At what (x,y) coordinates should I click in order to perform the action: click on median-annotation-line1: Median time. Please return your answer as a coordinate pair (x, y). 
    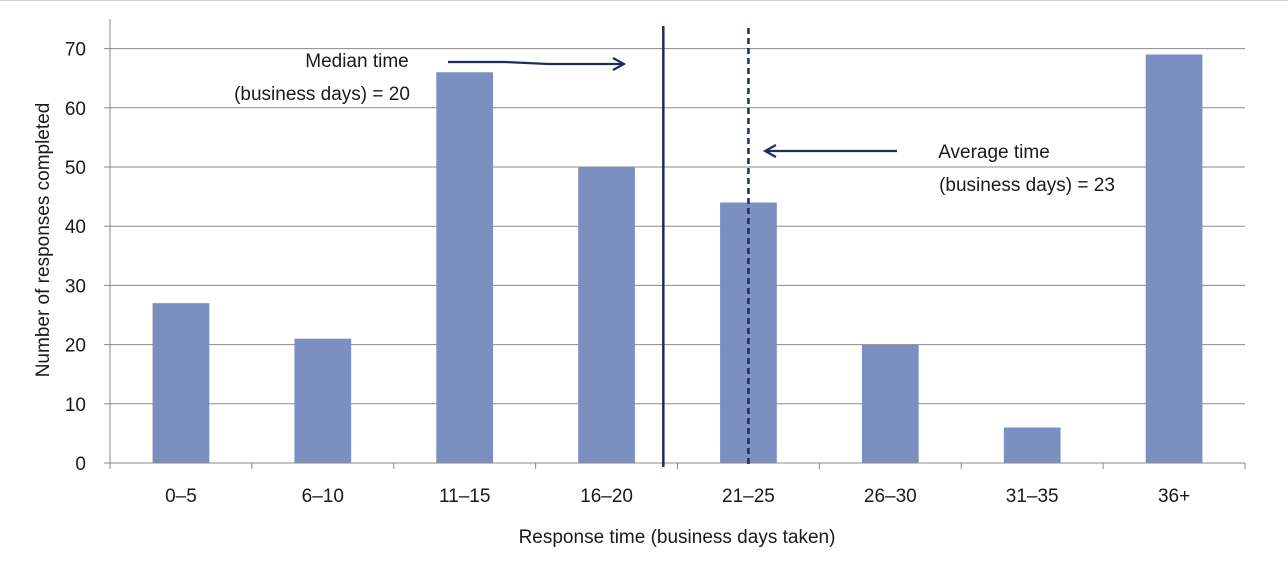
    Looking at the image, I should click on (357, 61).